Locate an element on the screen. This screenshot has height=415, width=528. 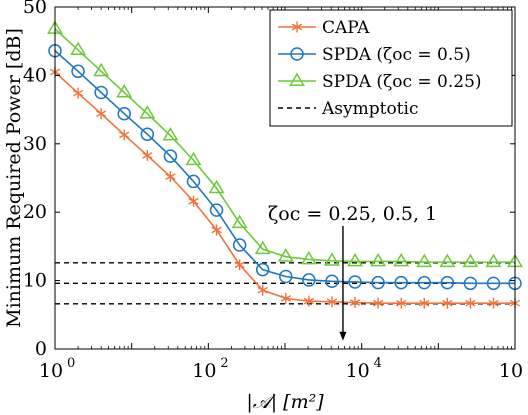
x-tick-exponent: 2 is located at coordinates (224, 363).